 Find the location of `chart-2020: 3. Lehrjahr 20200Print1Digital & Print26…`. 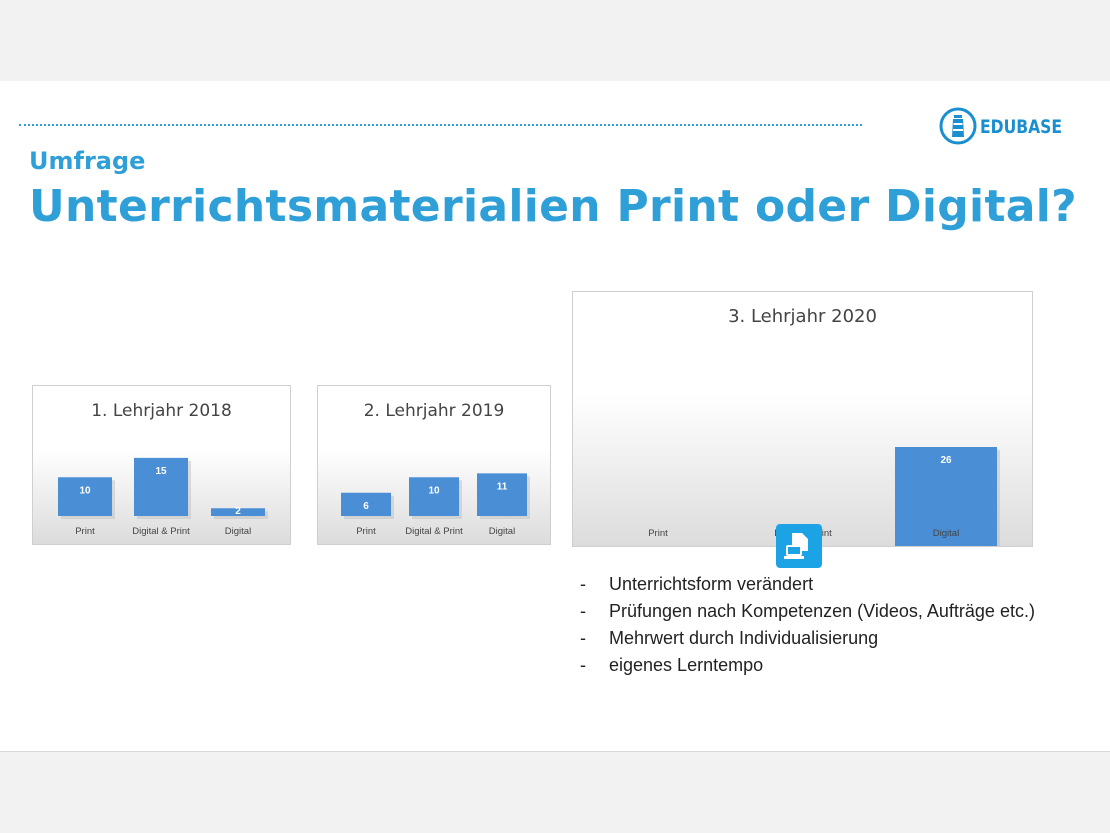

chart-2020: 3. Lehrjahr 20200Print1Digital & Print26… is located at coordinates (802, 419).